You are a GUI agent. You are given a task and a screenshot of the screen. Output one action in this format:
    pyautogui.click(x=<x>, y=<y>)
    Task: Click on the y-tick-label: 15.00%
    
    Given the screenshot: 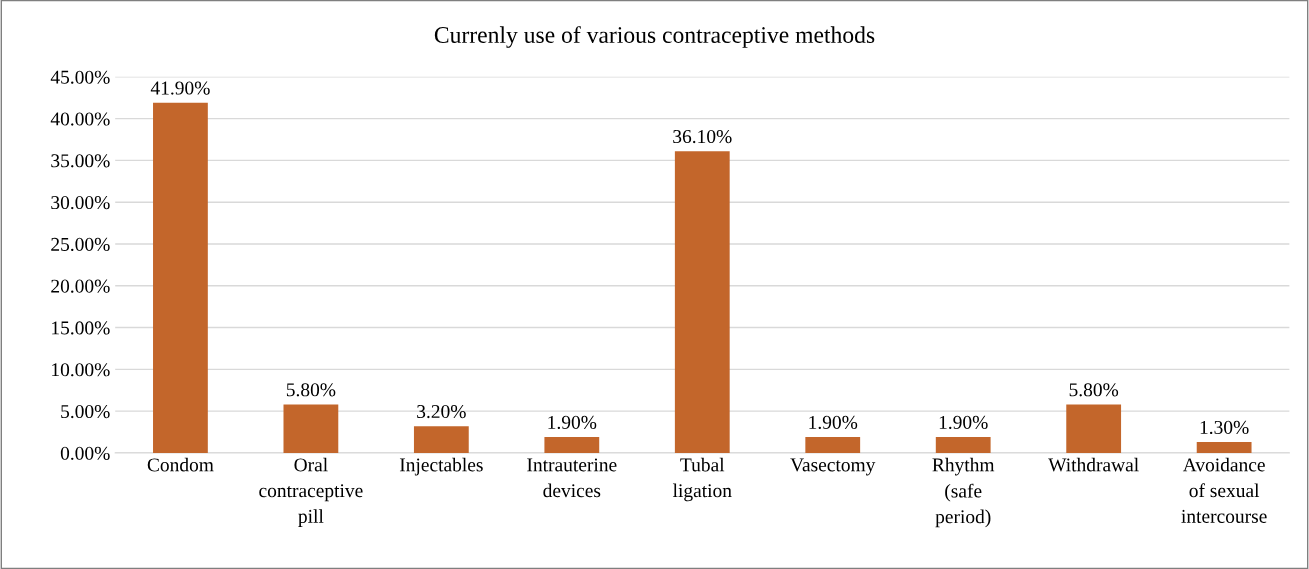 What is the action you would take?
    pyautogui.click(x=81, y=328)
    